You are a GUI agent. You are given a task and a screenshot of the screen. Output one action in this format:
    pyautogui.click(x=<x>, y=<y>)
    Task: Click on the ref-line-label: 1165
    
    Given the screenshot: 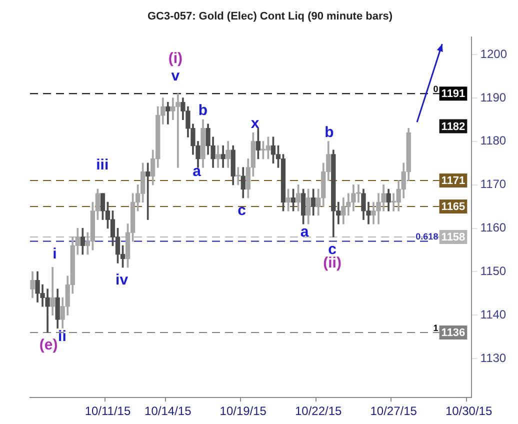 What is the action you would take?
    pyautogui.click(x=453, y=207)
    